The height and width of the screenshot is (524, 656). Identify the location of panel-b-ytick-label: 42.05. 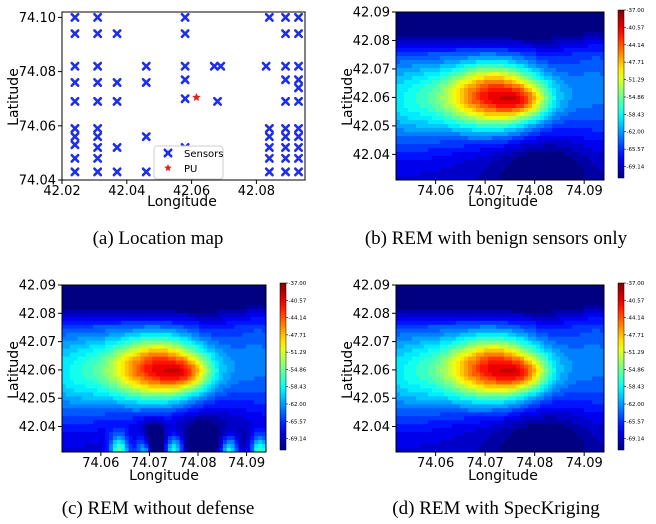
(371, 126).